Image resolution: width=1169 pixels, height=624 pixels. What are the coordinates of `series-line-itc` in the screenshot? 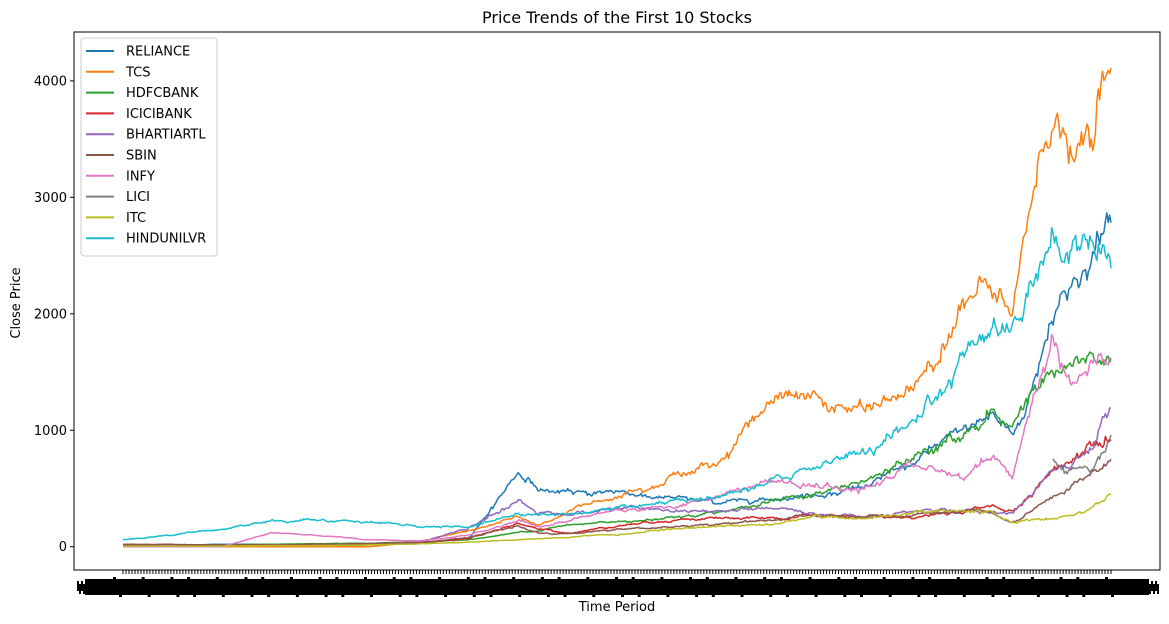 It's located at (617, 520).